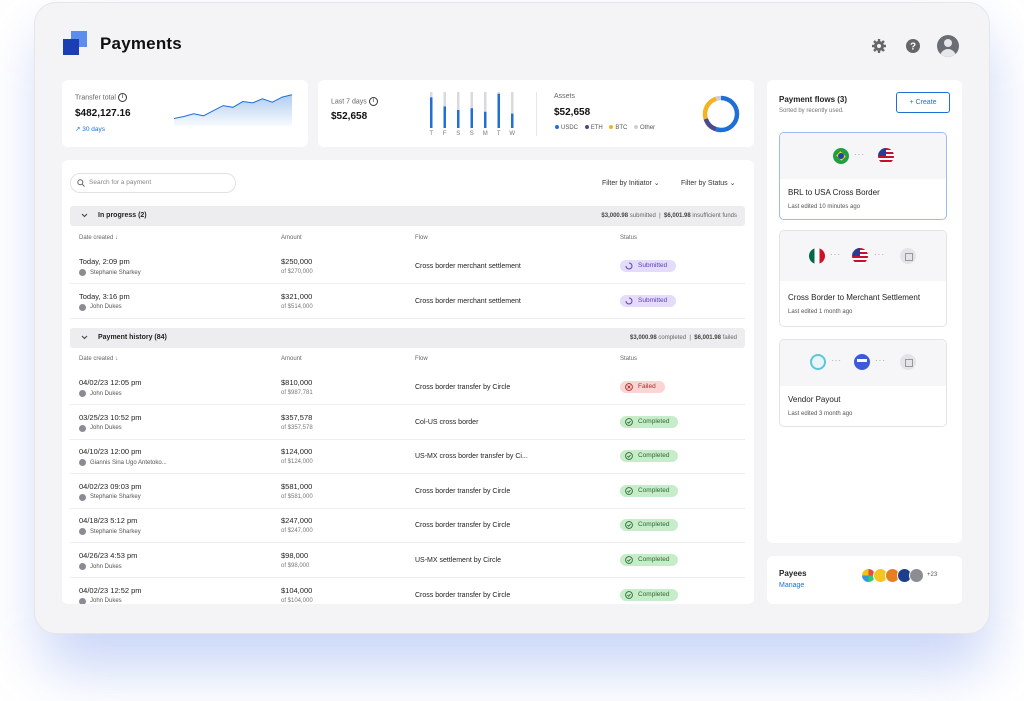 This screenshot has width=1024, height=701. What do you see at coordinates (110, 452) in the screenshot?
I see `date-created: 04/10/23 12:00 pm` at bounding box center [110, 452].